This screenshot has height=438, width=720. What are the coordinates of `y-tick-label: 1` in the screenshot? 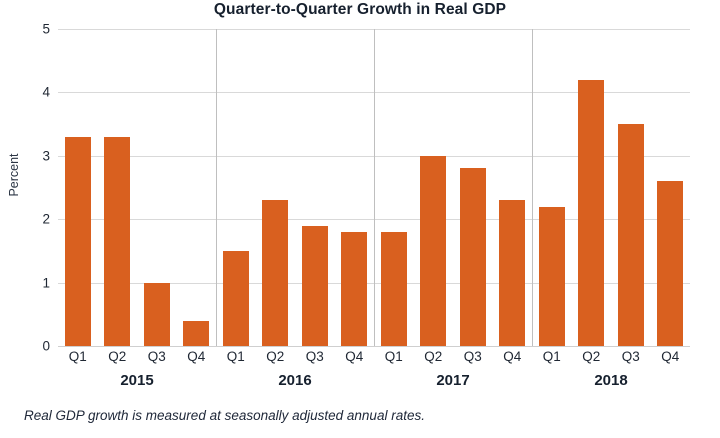 It's located at (46, 282).